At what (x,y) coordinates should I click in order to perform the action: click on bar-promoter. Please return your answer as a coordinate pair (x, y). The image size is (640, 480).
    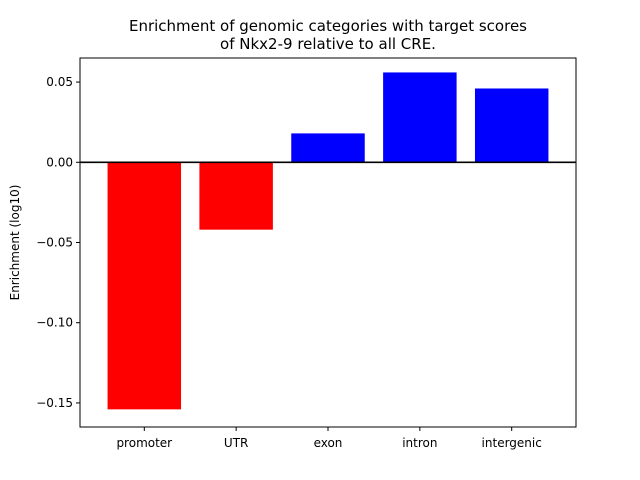
    Looking at the image, I should click on (144, 286).